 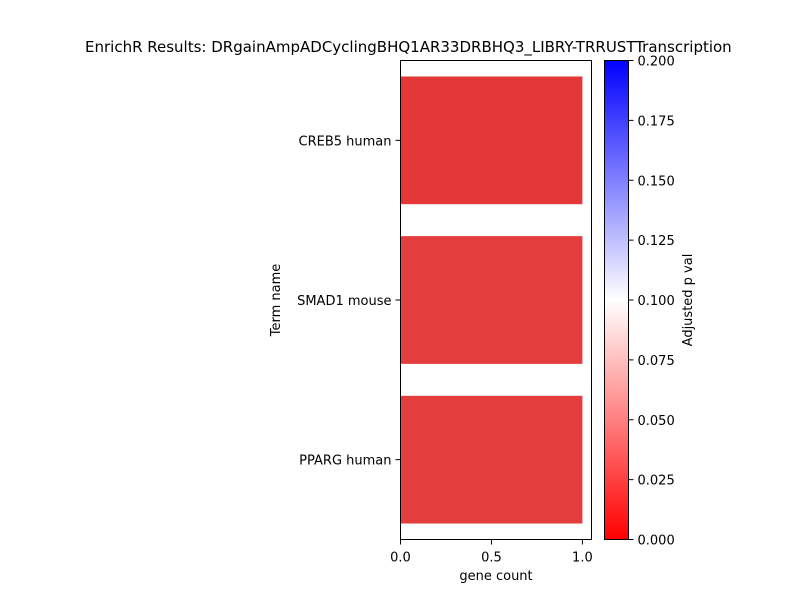 I want to click on colorbar-tick-label: 0.175, so click(x=656, y=121).